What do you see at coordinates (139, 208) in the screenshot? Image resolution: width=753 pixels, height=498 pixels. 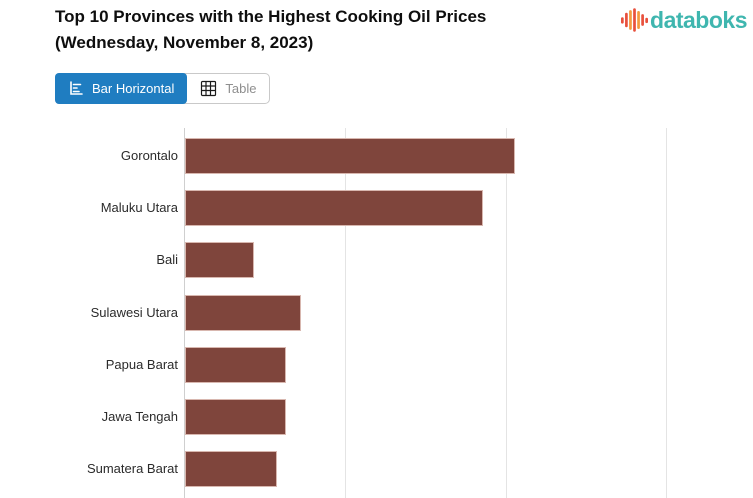 I see `bar-label: Maluku Utara` at bounding box center [139, 208].